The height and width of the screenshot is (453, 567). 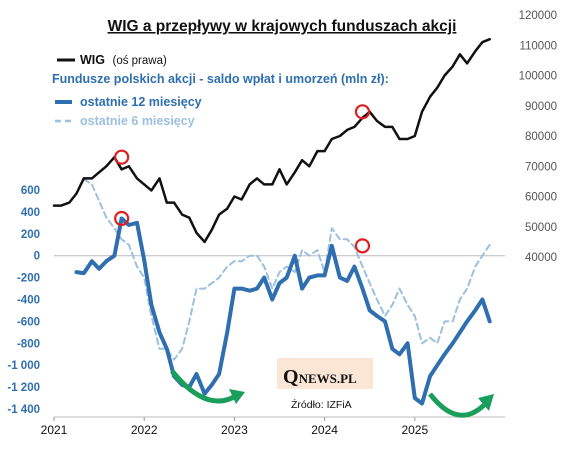 I want to click on x-tick-label: 2021, so click(x=54, y=430).